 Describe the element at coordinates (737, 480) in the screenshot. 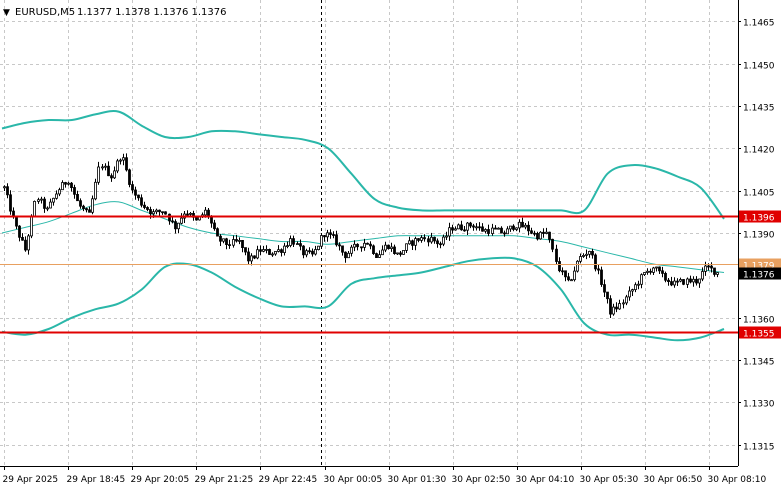

I see `x-tick-label: 30 Apr 08:10` at that location.